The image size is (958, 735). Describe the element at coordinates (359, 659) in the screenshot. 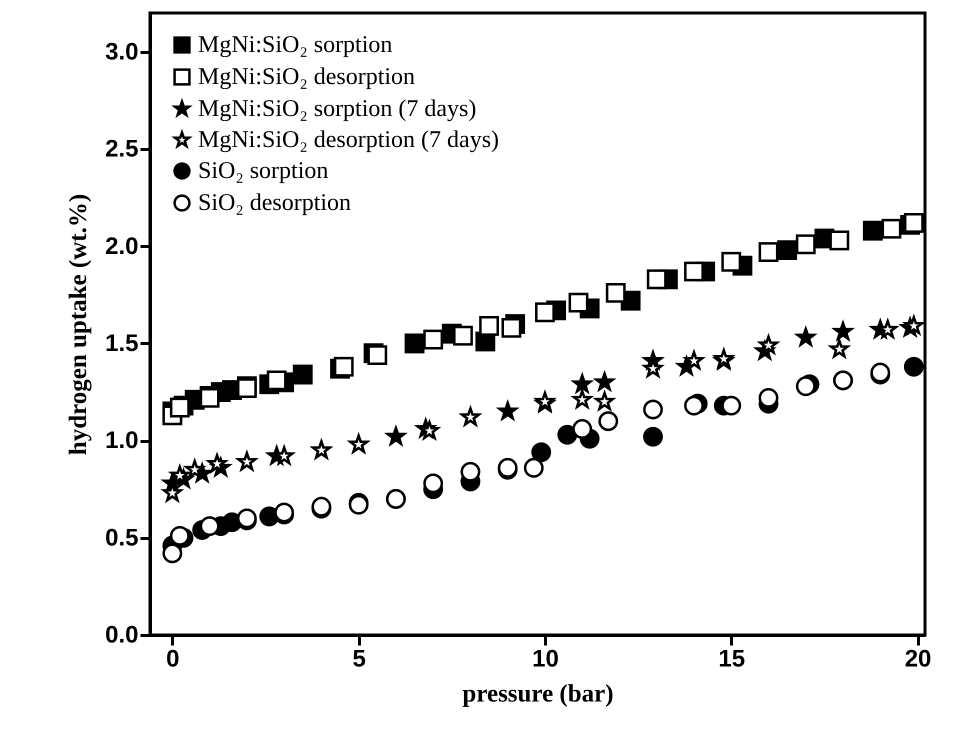

I see `x-tick-label: 5` at that location.